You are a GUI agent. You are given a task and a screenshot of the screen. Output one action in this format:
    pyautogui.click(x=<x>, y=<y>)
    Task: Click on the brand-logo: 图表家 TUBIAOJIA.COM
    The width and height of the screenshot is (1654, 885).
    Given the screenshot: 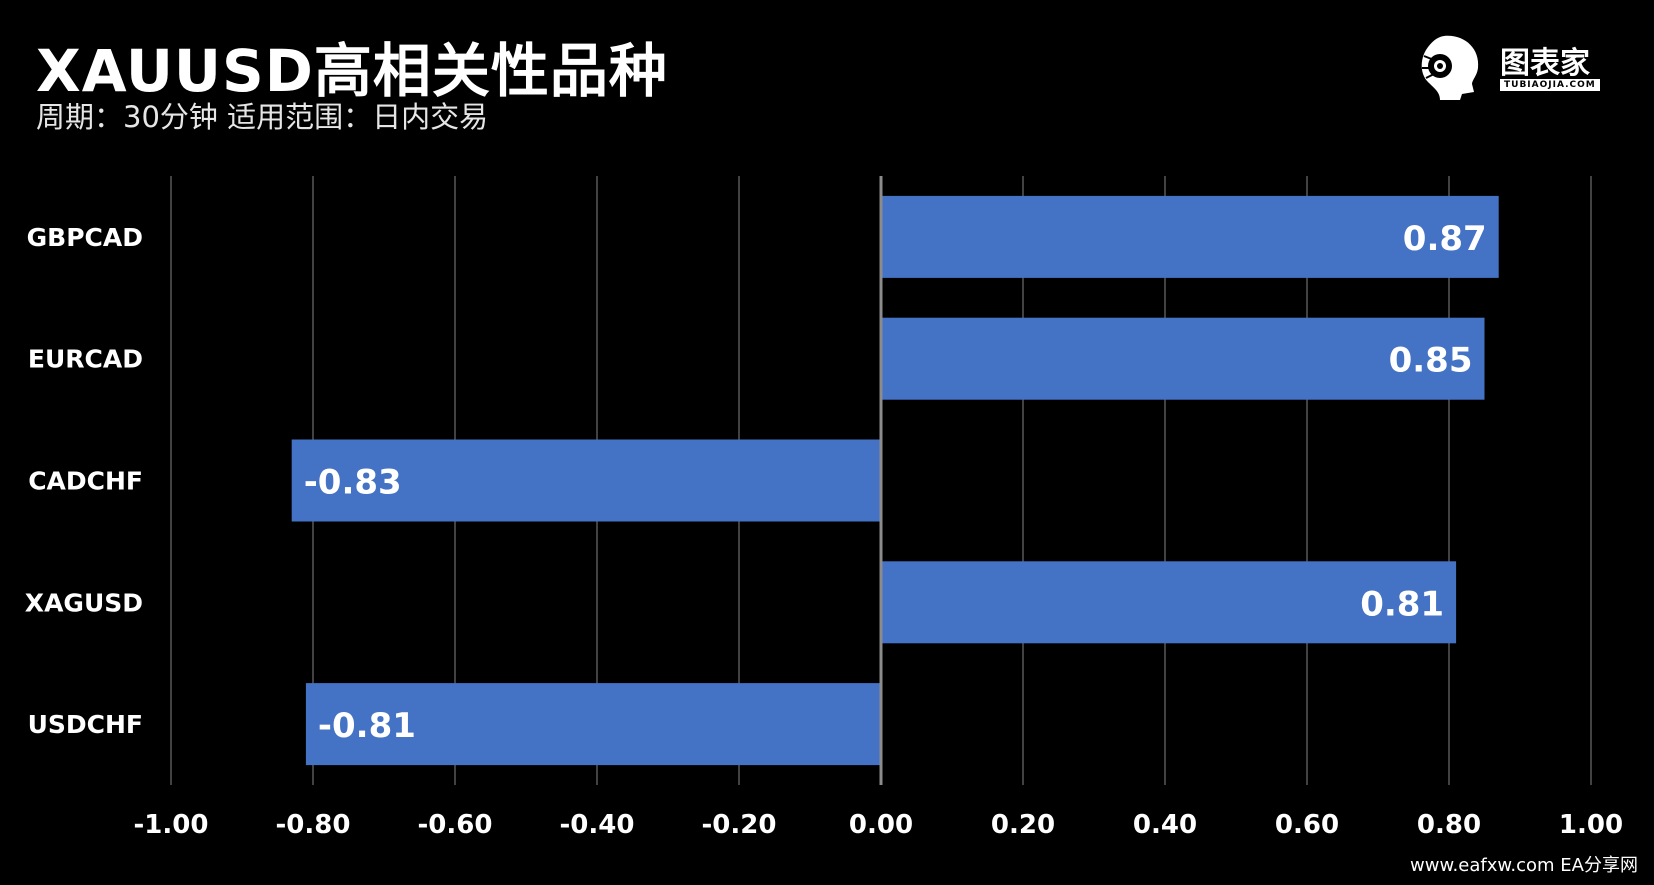 What is the action you would take?
    pyautogui.click(x=1514, y=67)
    